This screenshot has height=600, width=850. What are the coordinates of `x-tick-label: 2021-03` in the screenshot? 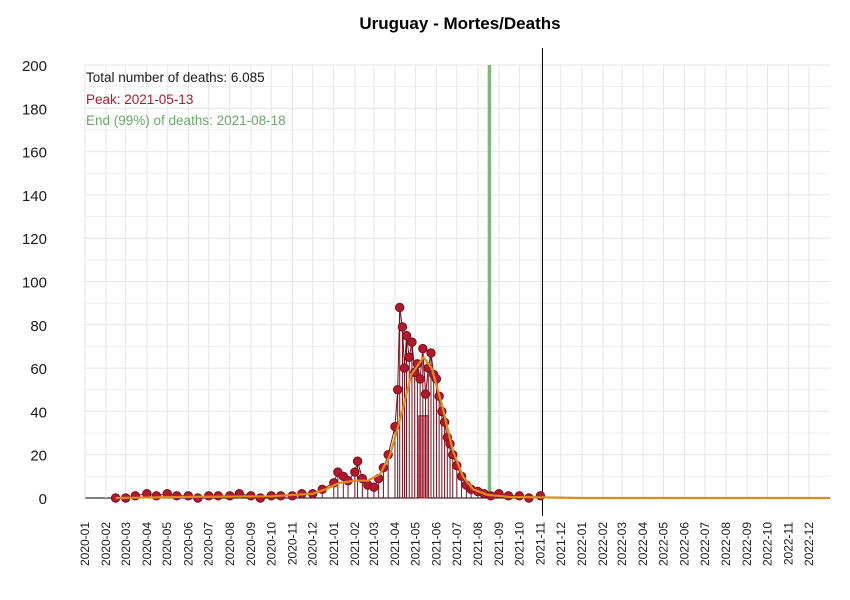 It's located at (374, 544).